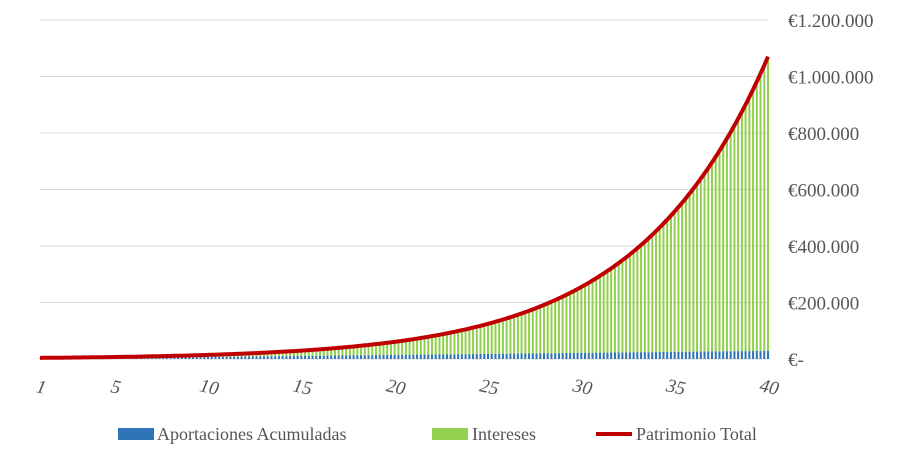 The height and width of the screenshot is (462, 900). What do you see at coordinates (696, 434) in the screenshot?
I see `legend-label-patrimonio: Patrimonio Total` at bounding box center [696, 434].